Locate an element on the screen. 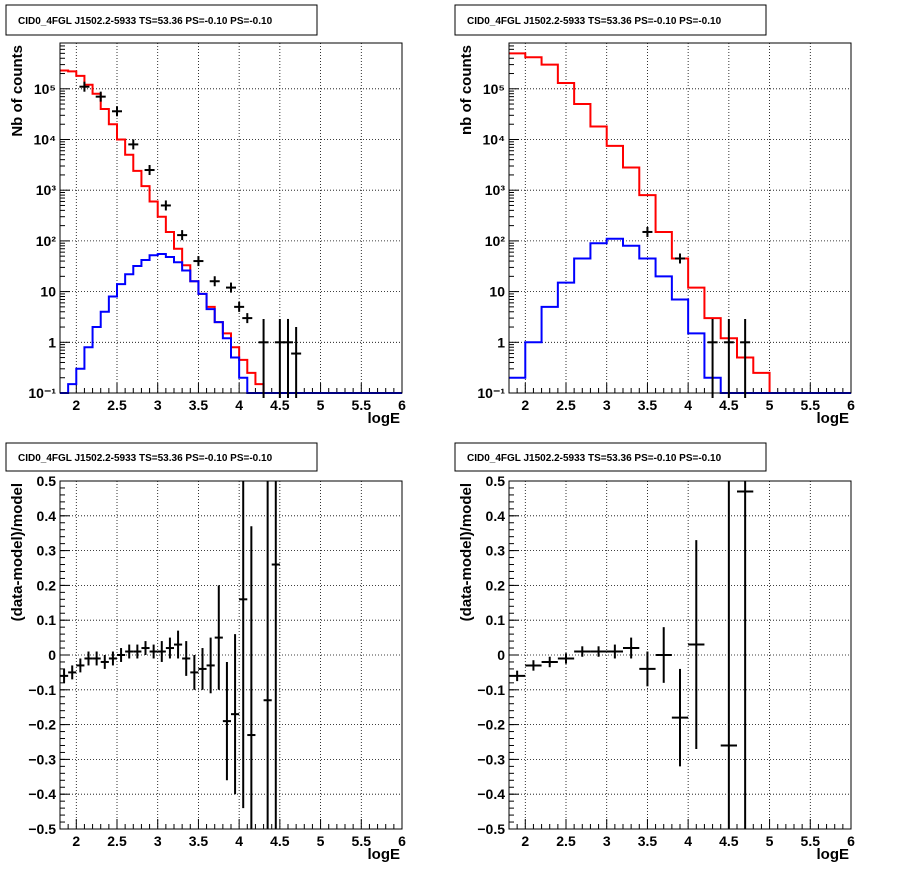  y-tick-label: 1 is located at coordinates (52, 342).